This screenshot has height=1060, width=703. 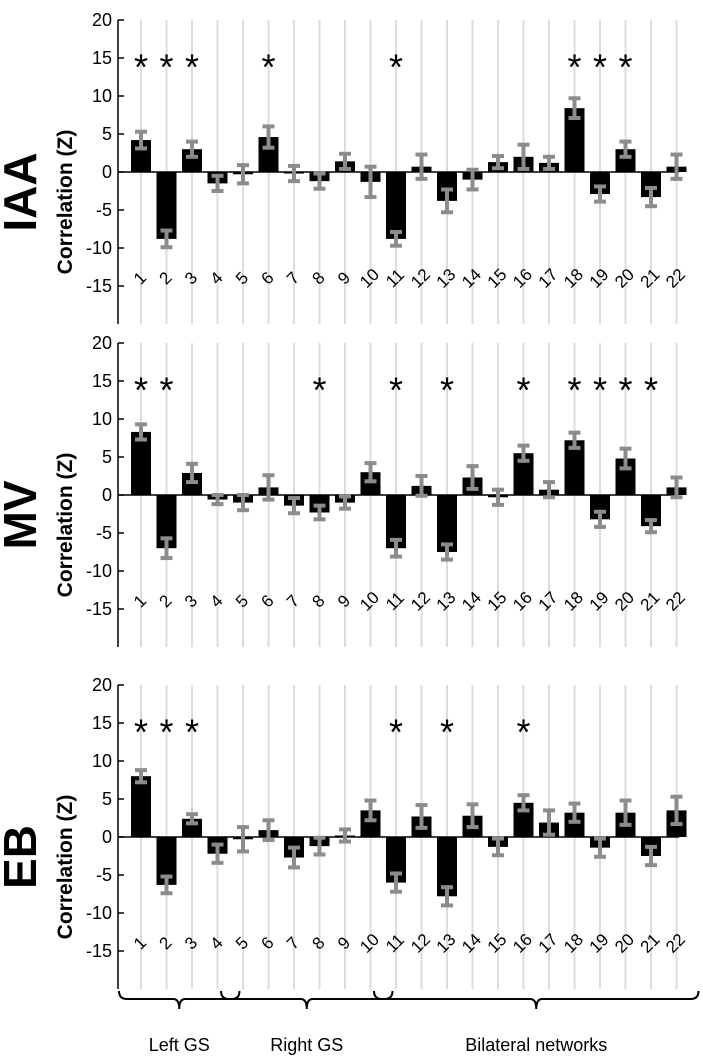 I want to click on group-label: Right GS, so click(x=306, y=1045).